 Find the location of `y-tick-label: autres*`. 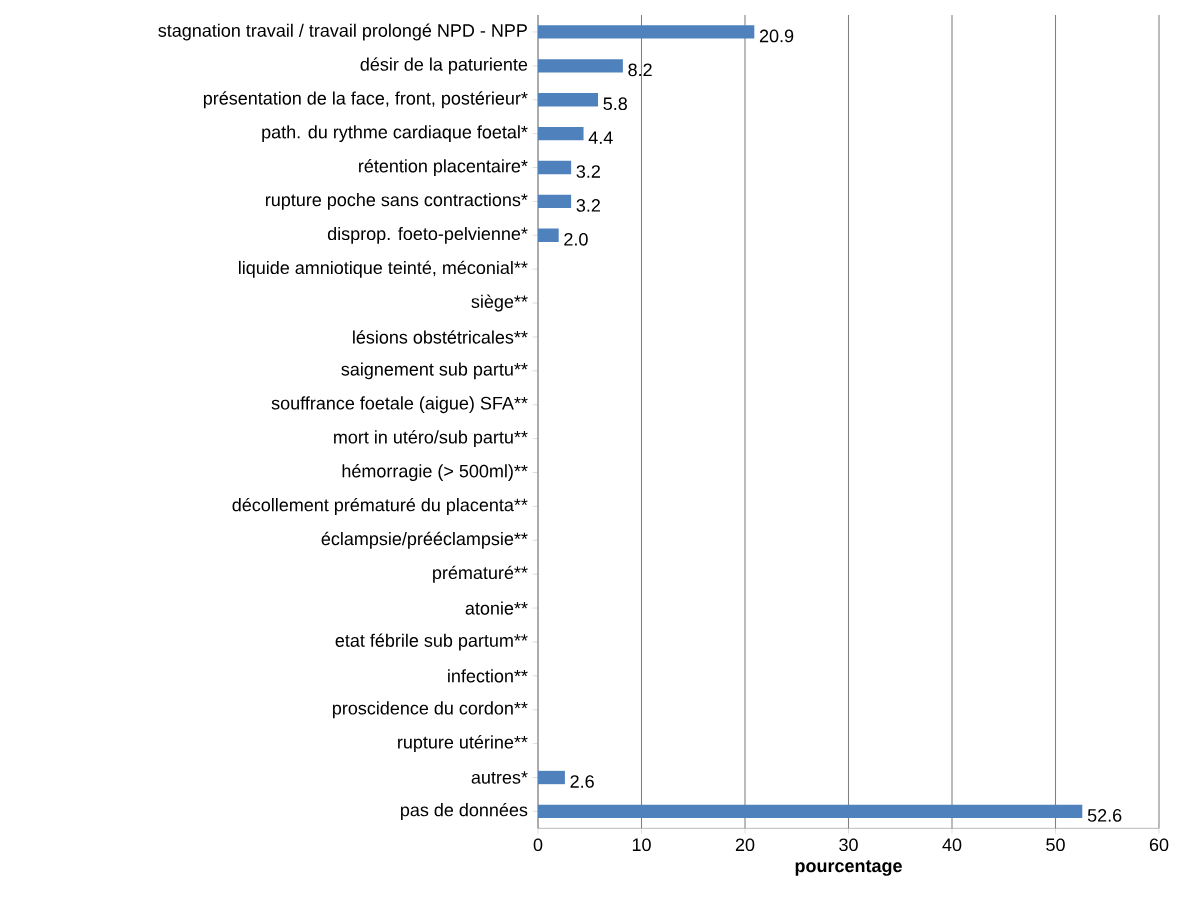

y-tick-label: autres* is located at coordinates (499, 777).